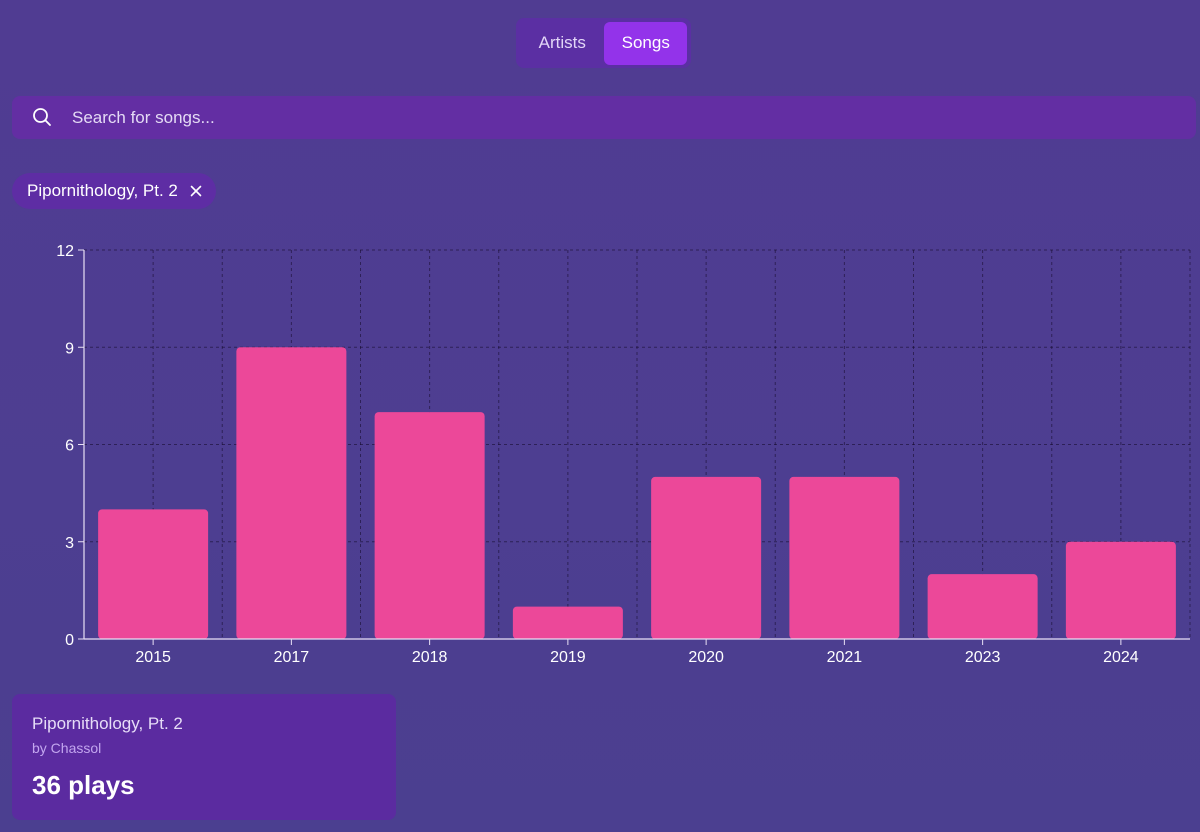  What do you see at coordinates (562, 42) in the screenshot?
I see `tab-artists: Artists` at bounding box center [562, 42].